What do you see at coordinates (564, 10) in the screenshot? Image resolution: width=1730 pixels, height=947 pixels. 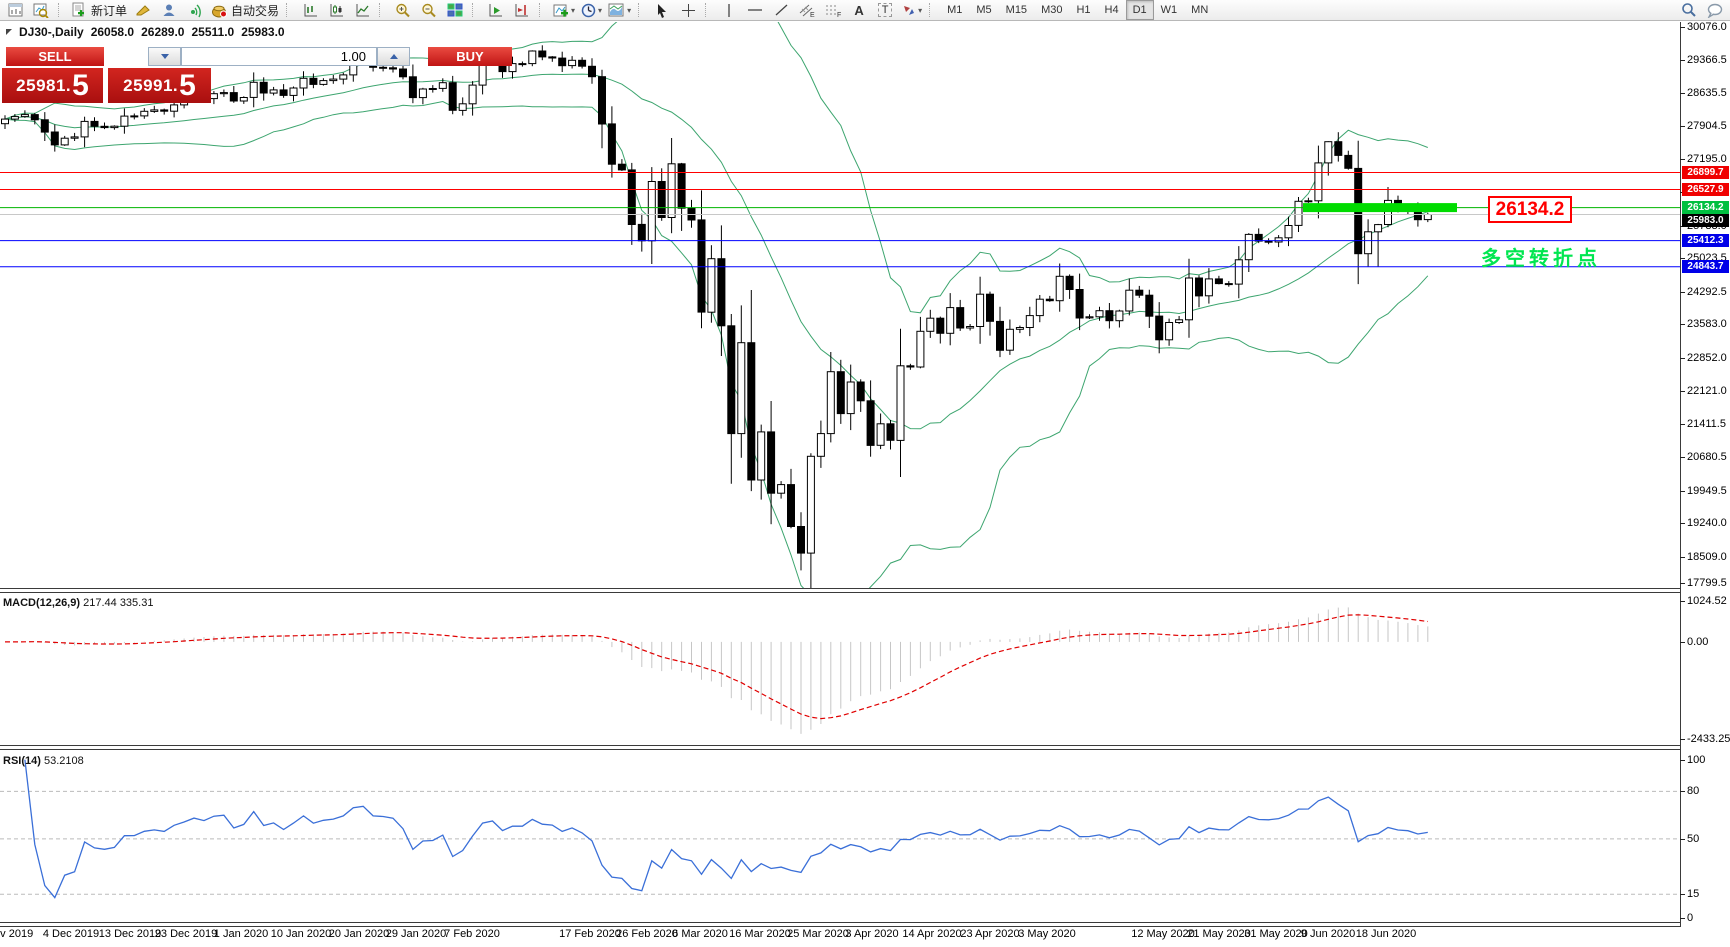 I see `indicators-button: ▾` at bounding box center [564, 10].